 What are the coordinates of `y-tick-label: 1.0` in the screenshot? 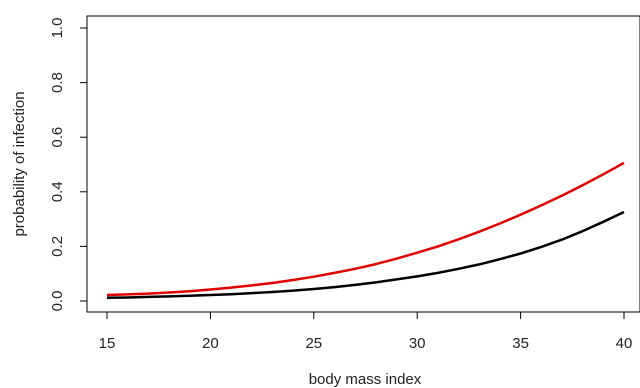 It's located at (57, 28).